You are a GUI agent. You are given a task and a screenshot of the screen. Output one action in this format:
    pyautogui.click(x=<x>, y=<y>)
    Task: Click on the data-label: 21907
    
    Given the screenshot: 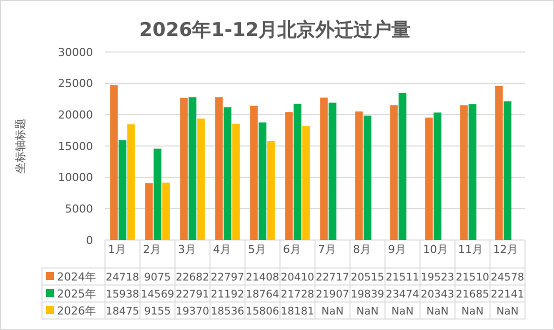 What is the action you would take?
    pyautogui.click(x=333, y=294)
    